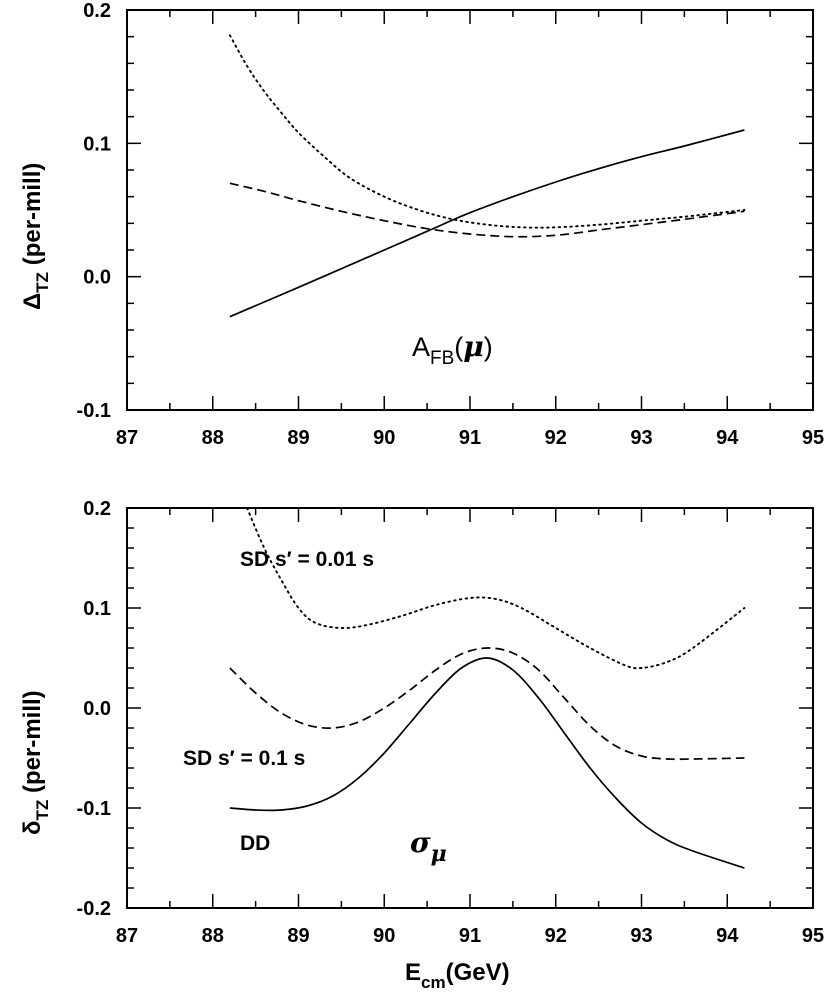 The height and width of the screenshot is (1000, 830). Describe the element at coordinates (255, 843) in the screenshot. I see `annotation-dd: DD` at that location.